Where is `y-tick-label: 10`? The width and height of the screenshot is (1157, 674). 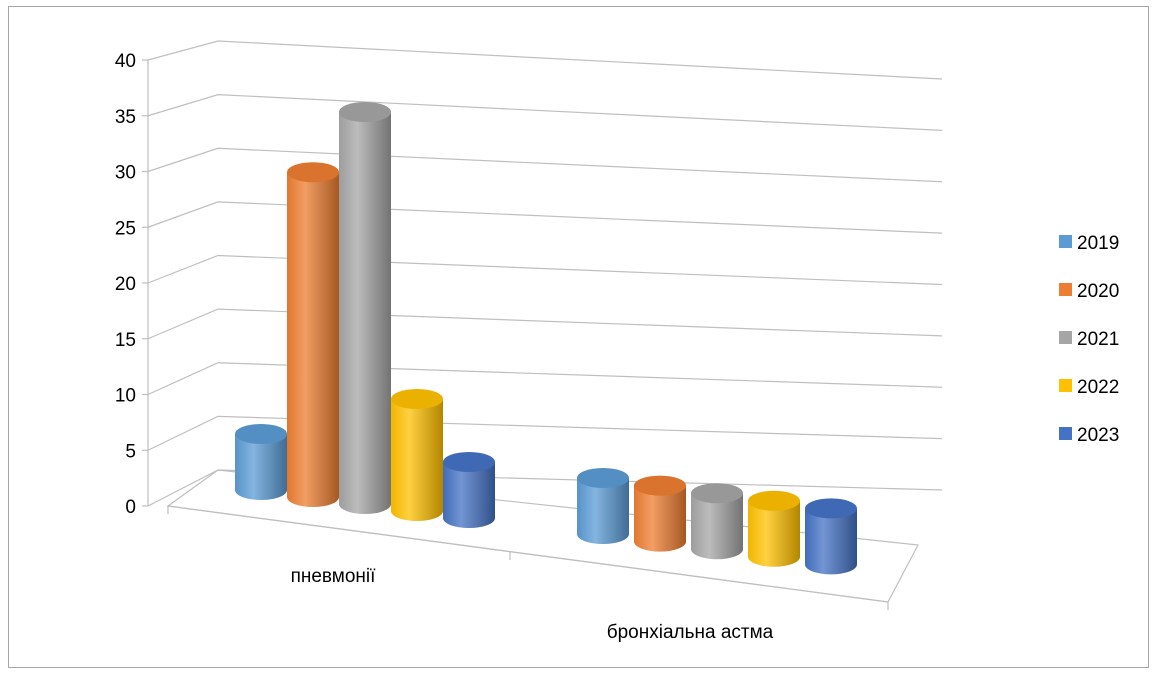 y-tick-label: 10 is located at coordinates (125, 396).